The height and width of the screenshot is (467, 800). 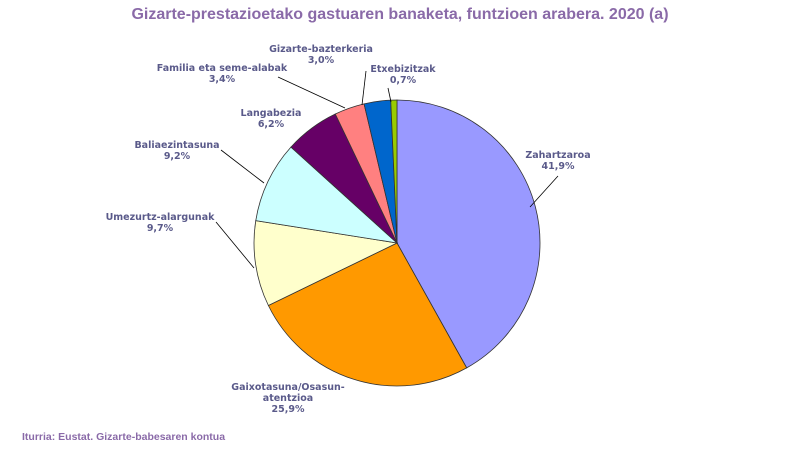 I want to click on slice-category-label: Familia eta seme-alabak, so click(x=222, y=68).